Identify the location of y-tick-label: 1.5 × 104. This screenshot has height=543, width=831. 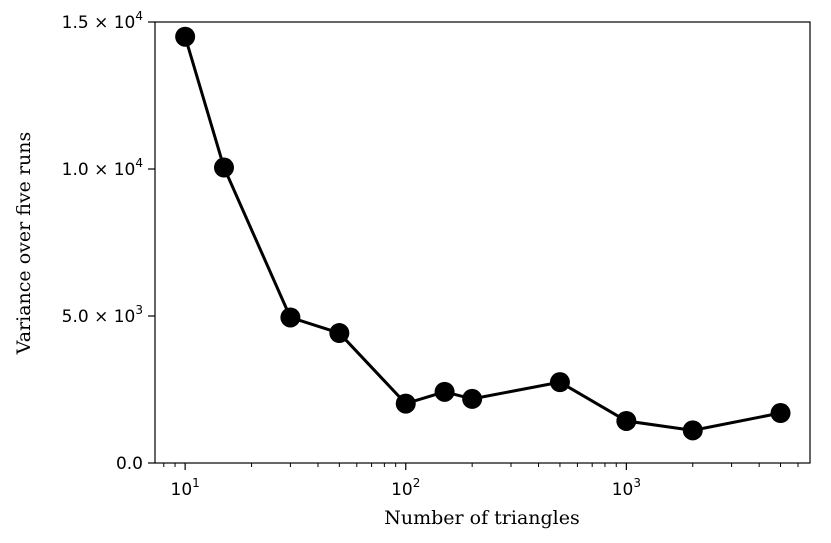
(102, 21).